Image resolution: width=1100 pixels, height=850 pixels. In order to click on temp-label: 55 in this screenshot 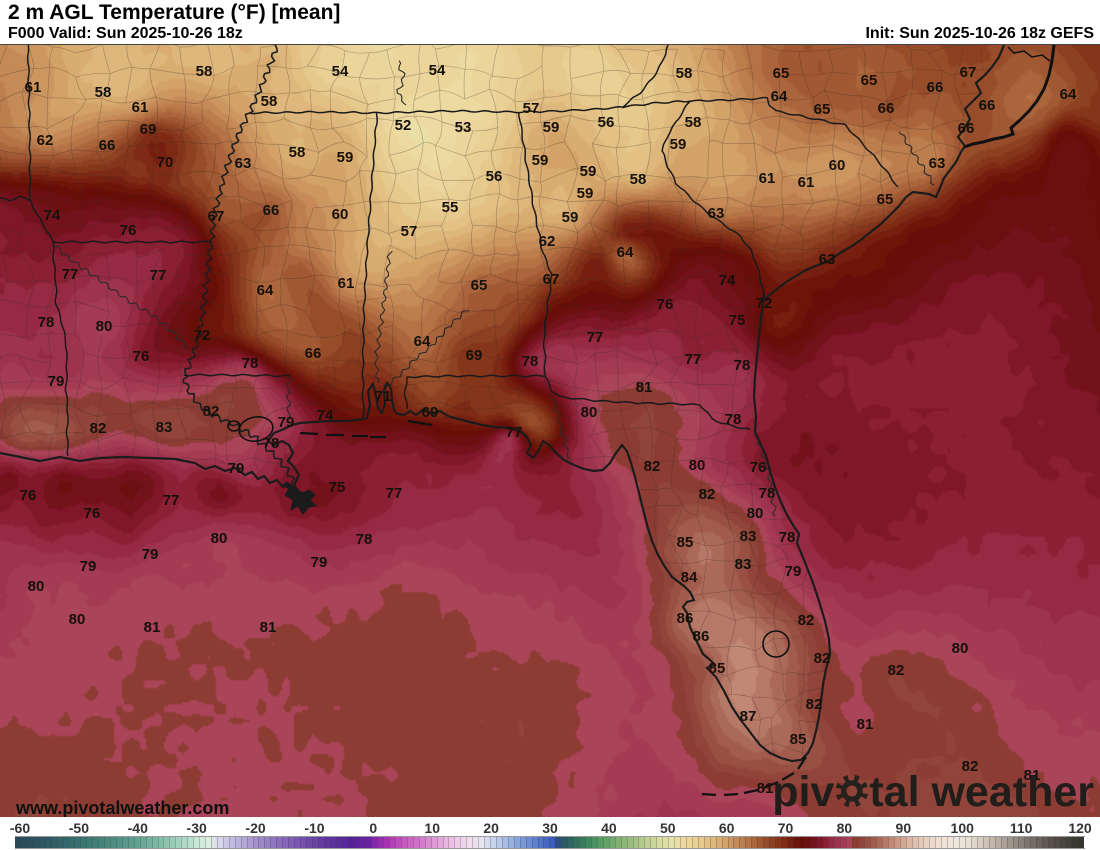, I will do `click(450, 207)`.